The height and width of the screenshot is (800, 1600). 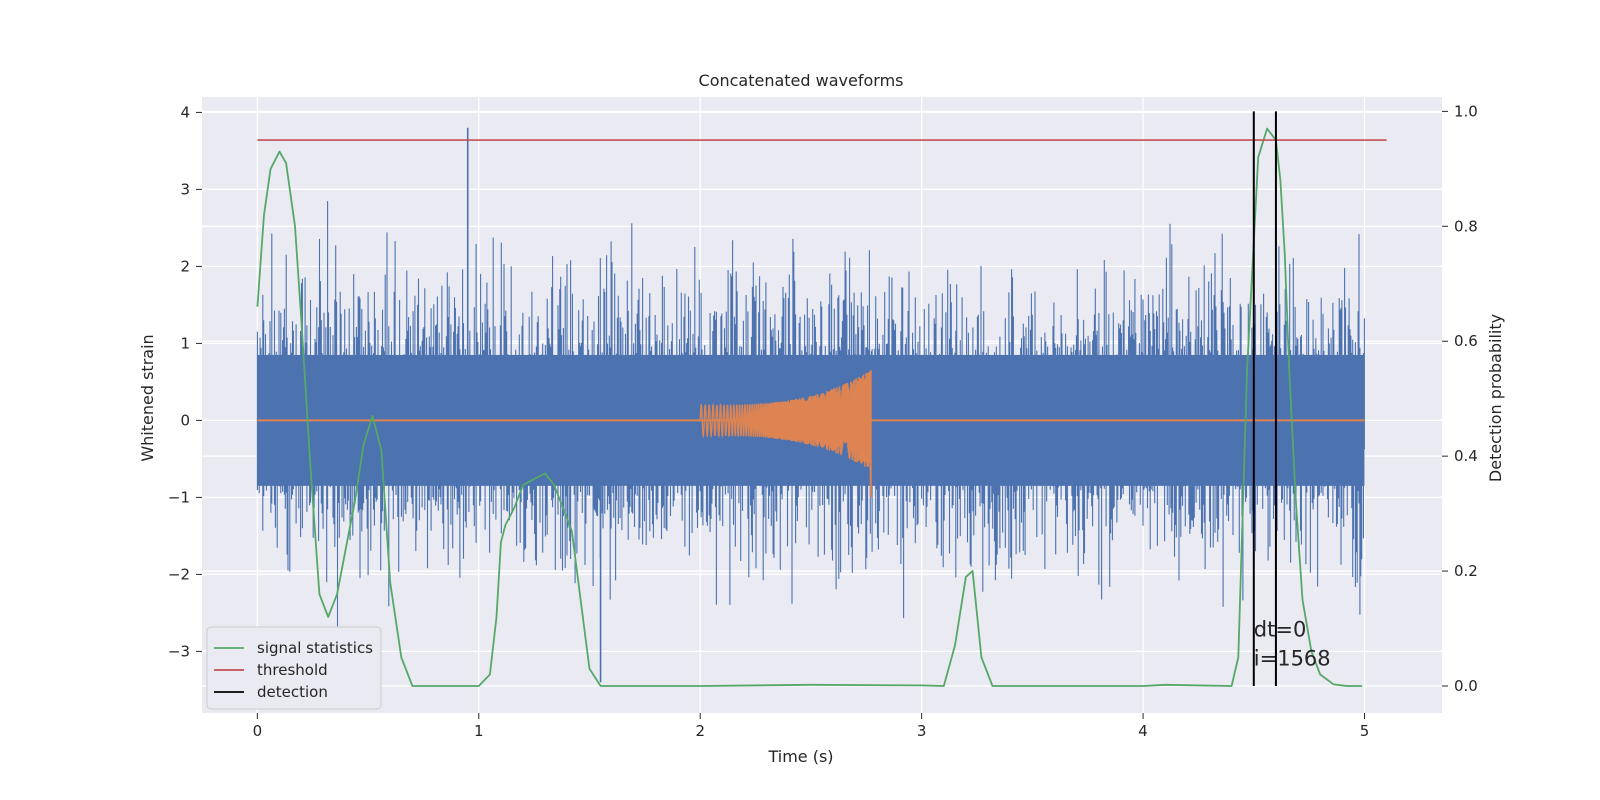 What do you see at coordinates (315, 648) in the screenshot?
I see `legend-label-signal-statistics: signal statistics` at bounding box center [315, 648].